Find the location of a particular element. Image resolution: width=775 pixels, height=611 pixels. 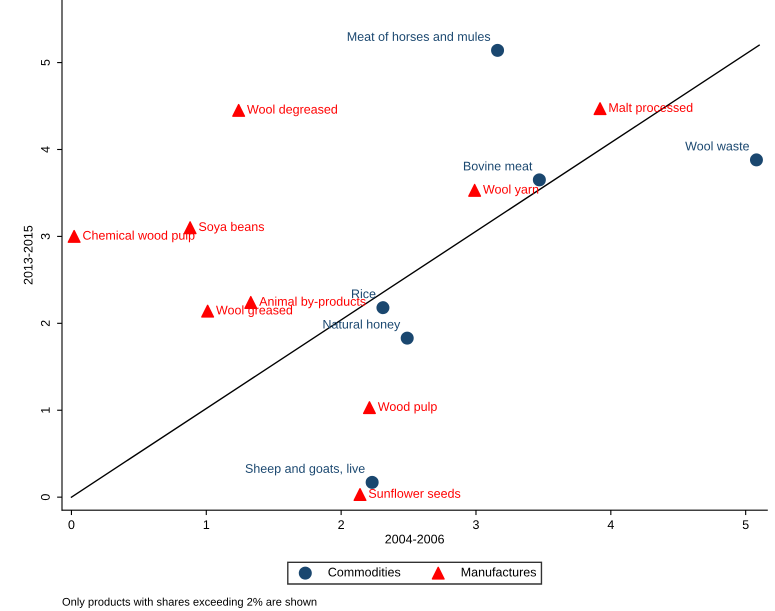

legend-label: Manufactures is located at coordinates (499, 572).